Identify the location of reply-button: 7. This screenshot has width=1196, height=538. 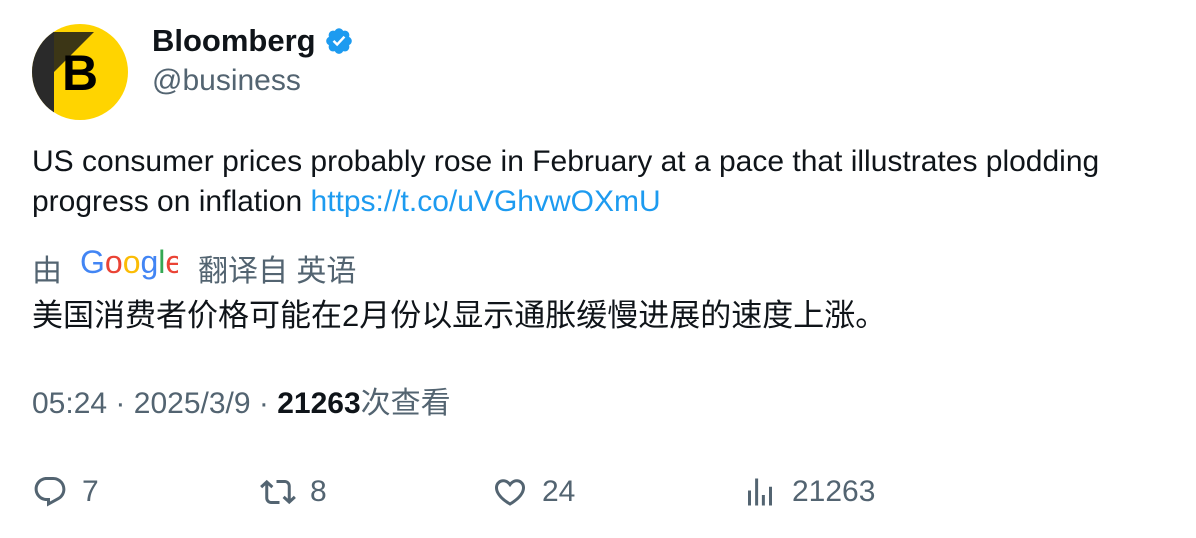
(65, 492).